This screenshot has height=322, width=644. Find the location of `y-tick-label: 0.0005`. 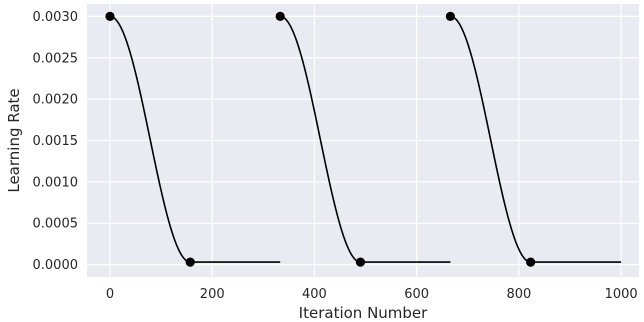

y-tick-label: 0.0005 is located at coordinates (56, 224).